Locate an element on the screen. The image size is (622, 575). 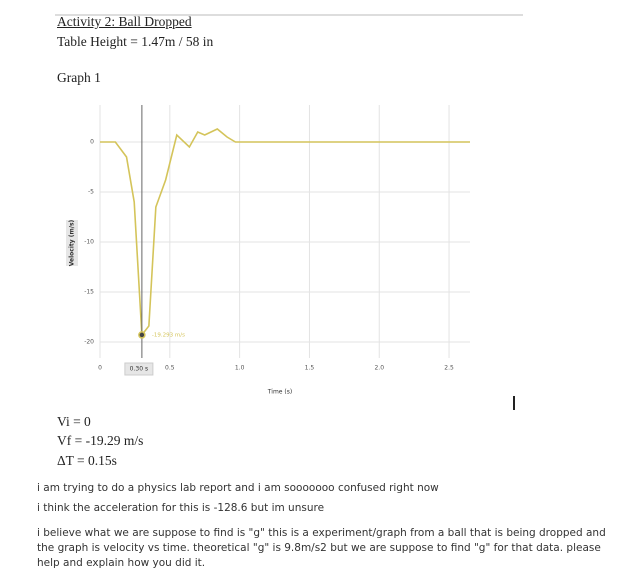
x-tick-label: 1.5 is located at coordinates (310, 368).